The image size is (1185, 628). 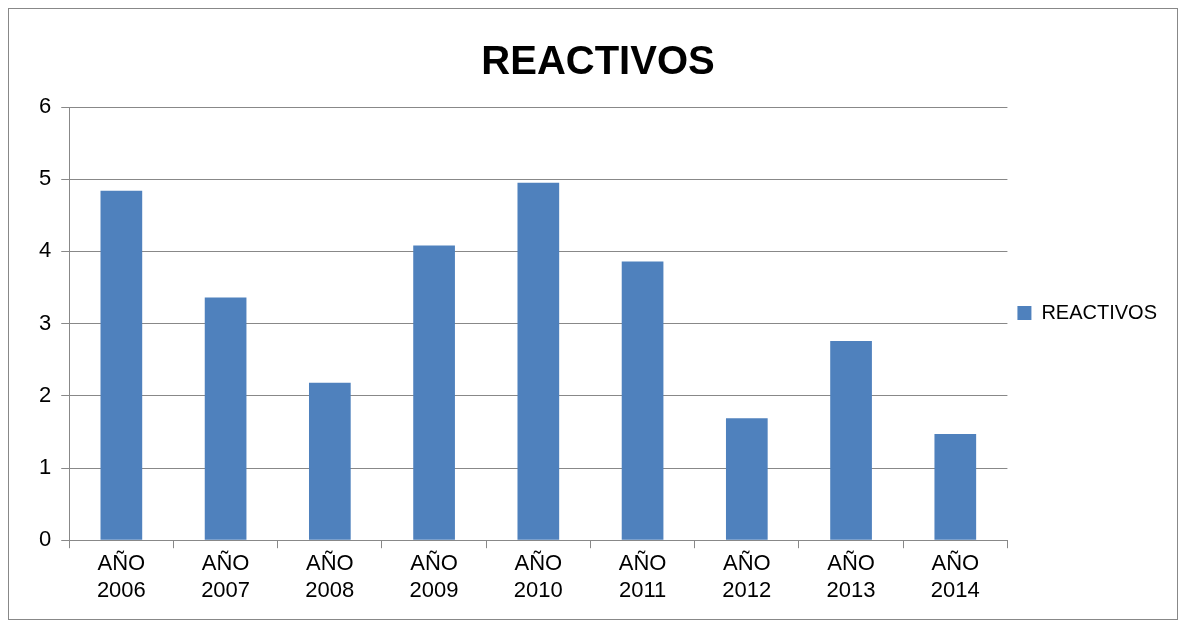 What do you see at coordinates (45, 539) in the screenshot?
I see `y-tick-label: 0` at bounding box center [45, 539].